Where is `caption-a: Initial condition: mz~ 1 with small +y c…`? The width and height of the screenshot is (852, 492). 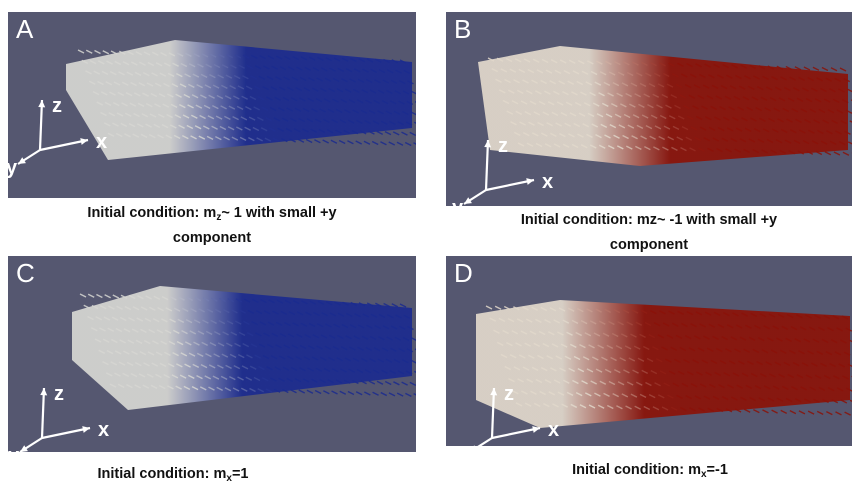
caption-a: Initial condition: mz~ 1 with small +y c… is located at coordinates (212, 225).